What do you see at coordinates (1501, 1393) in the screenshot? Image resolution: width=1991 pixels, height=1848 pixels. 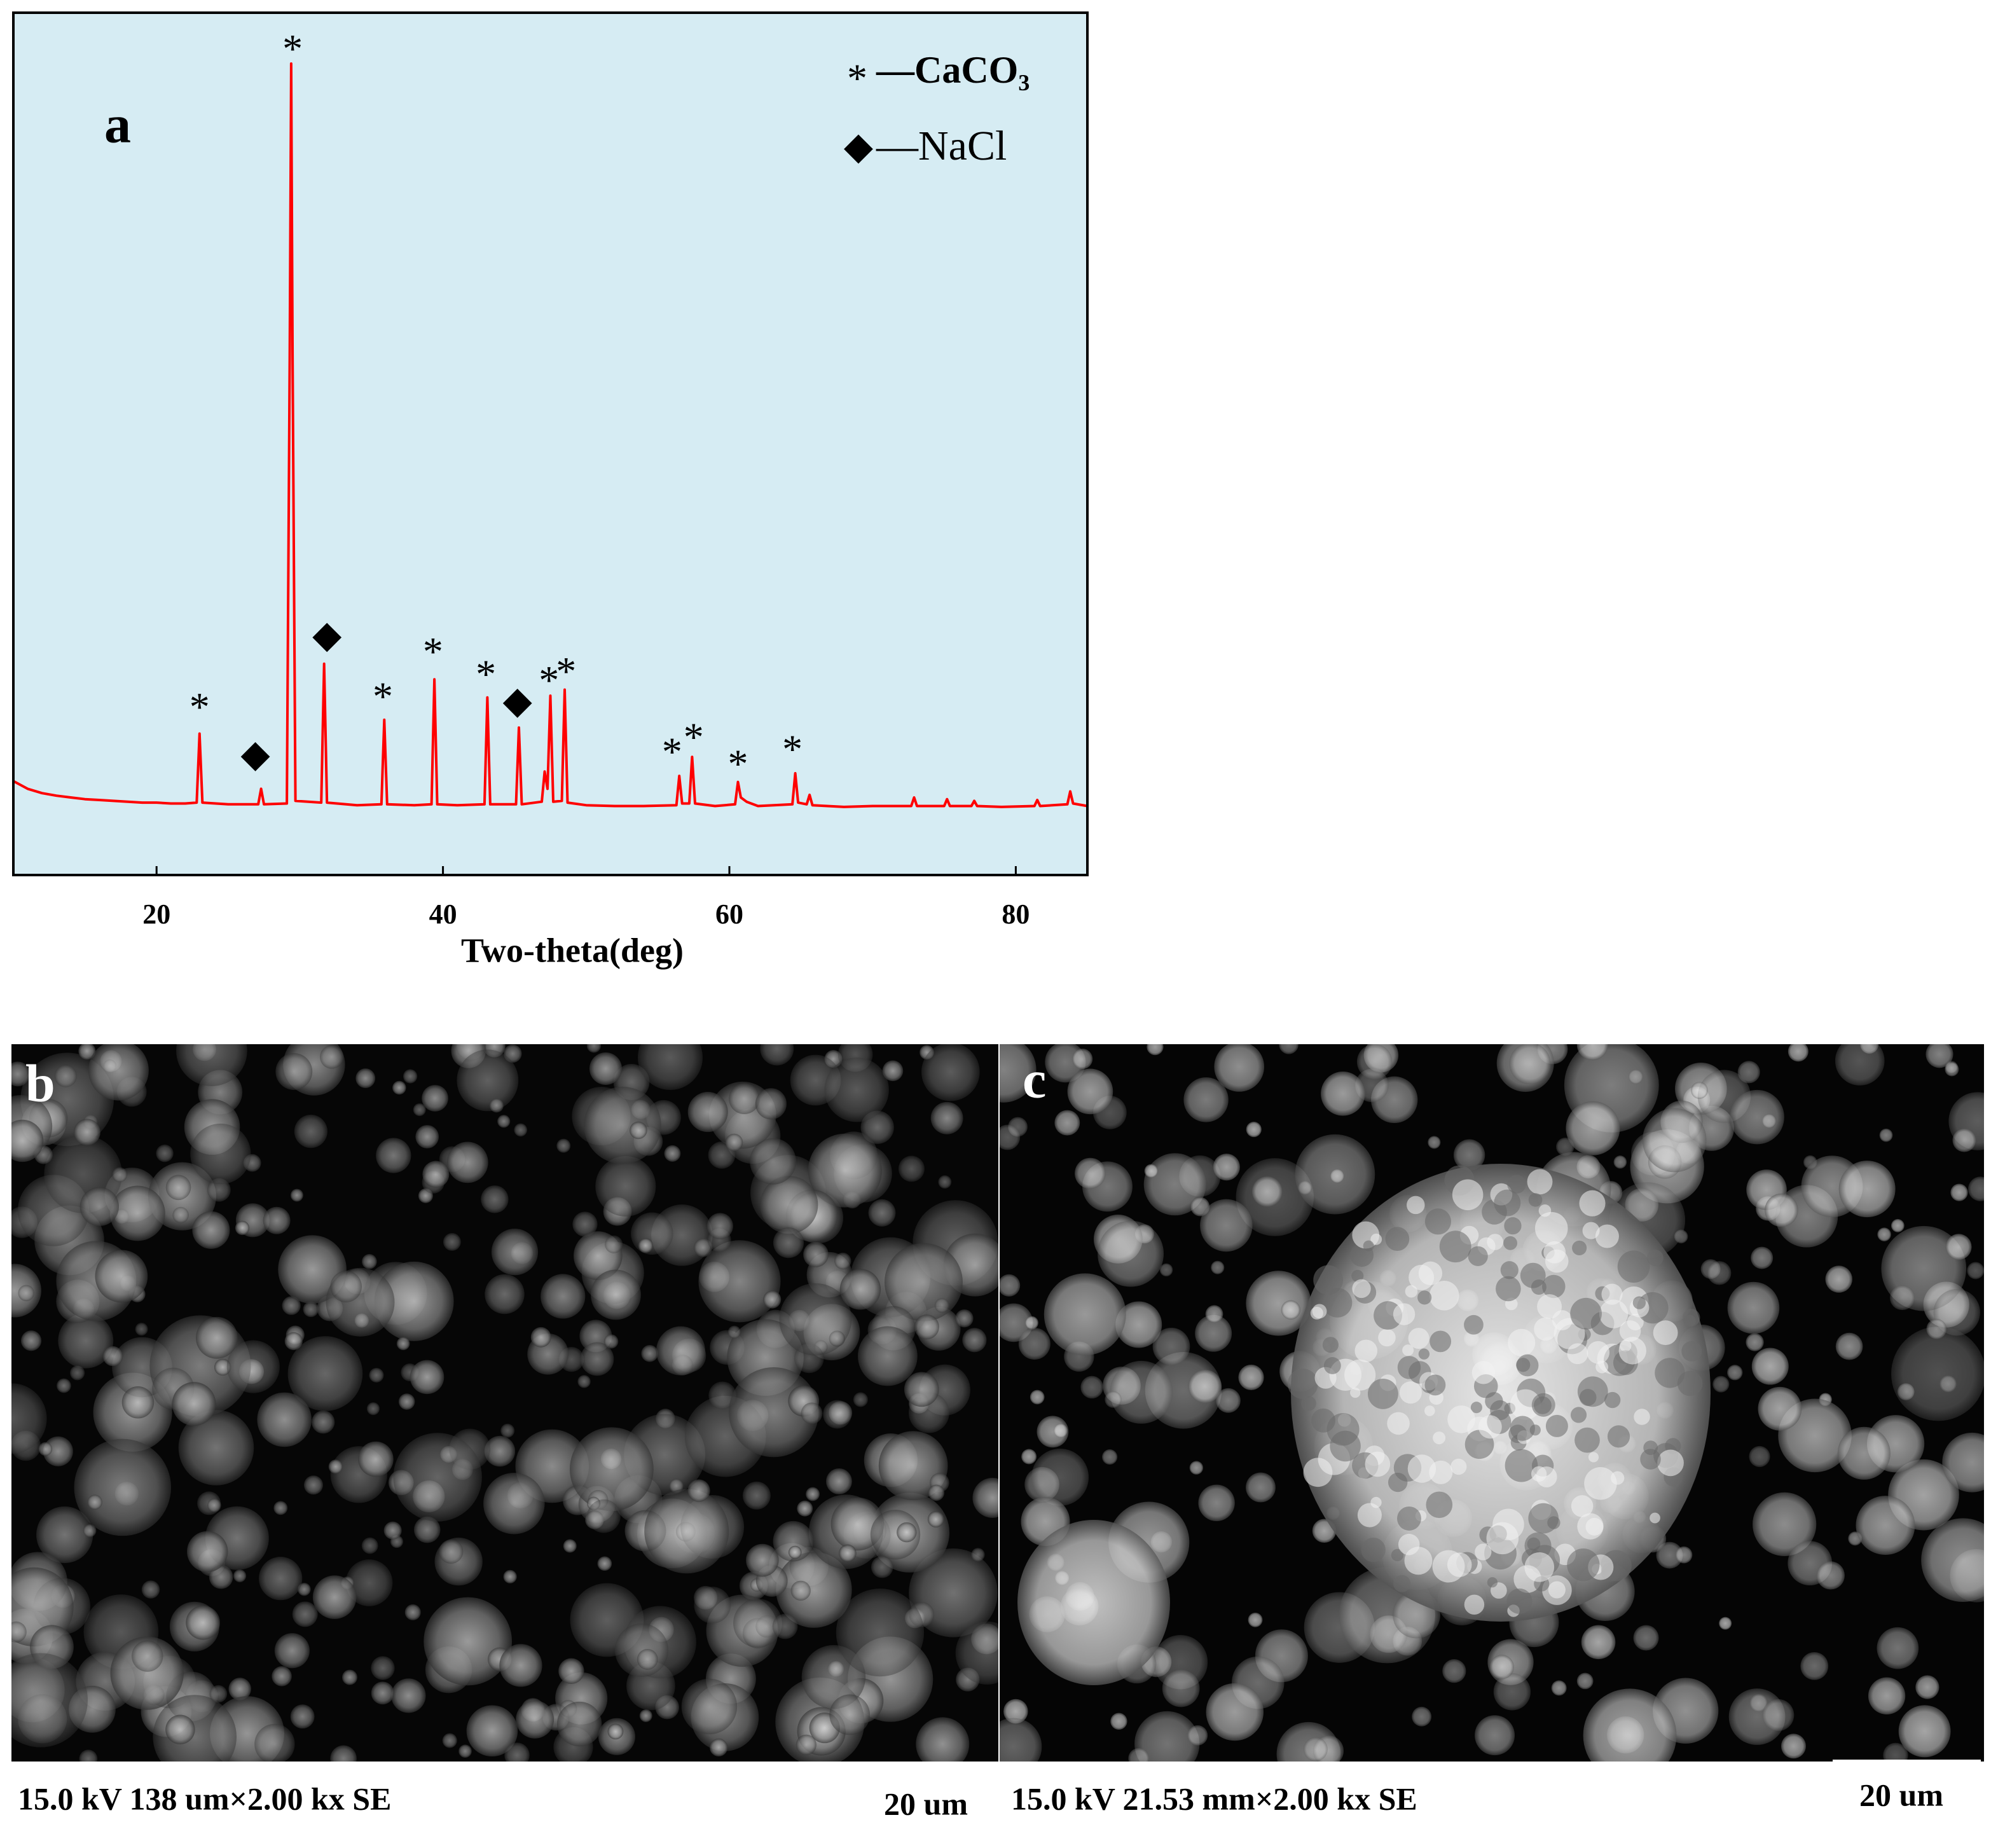 I see `large-particle` at bounding box center [1501, 1393].